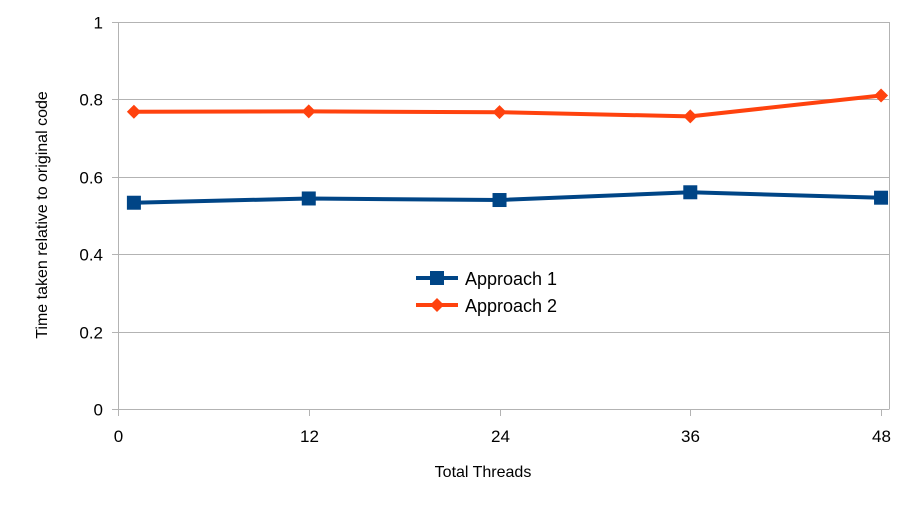 The width and height of the screenshot is (907, 510). What do you see at coordinates (91, 255) in the screenshot?
I see `y-tick-label: 0.4` at bounding box center [91, 255].